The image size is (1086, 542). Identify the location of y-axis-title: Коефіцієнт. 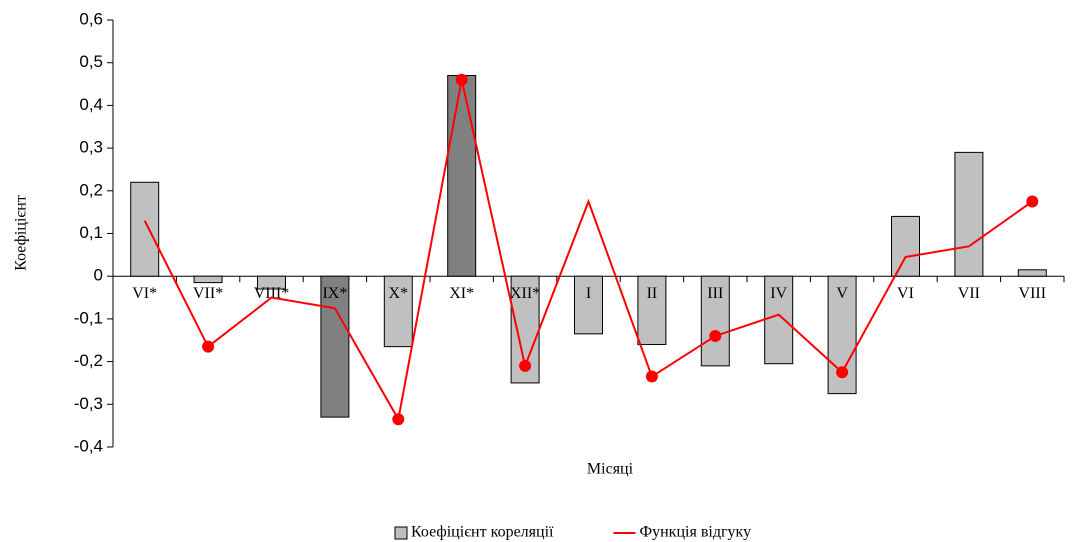
(21, 233).